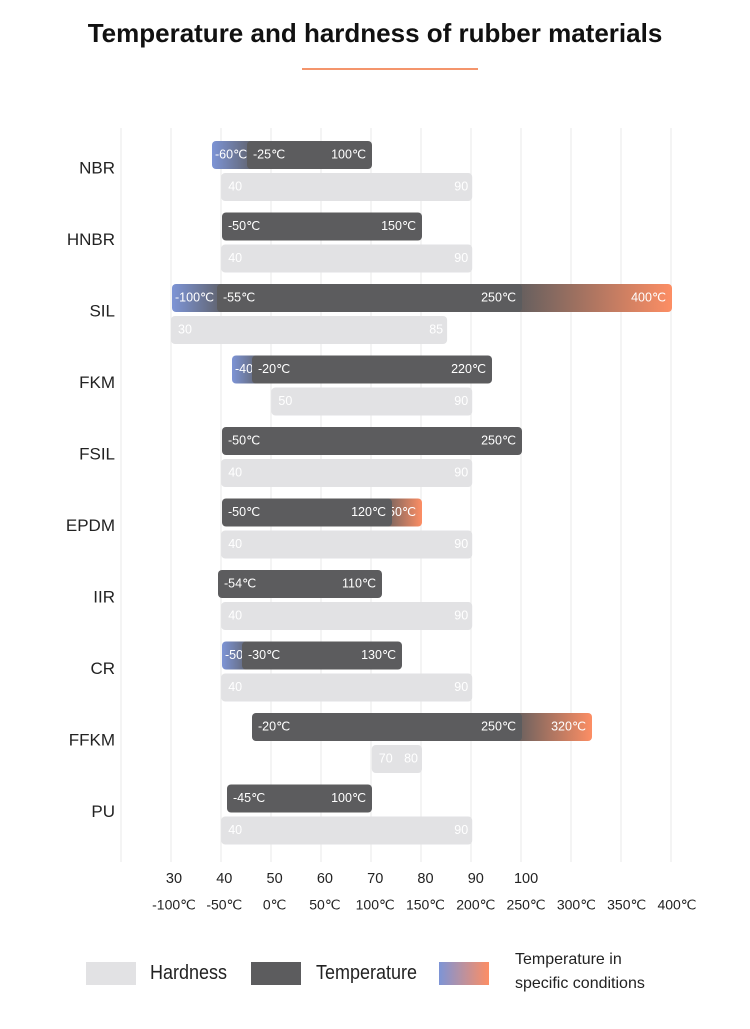 Image resolution: width=750 pixels, height=1029 pixels. Describe the element at coordinates (189, 973) in the screenshot. I see `legend-label-hardness: Hardness` at that location.